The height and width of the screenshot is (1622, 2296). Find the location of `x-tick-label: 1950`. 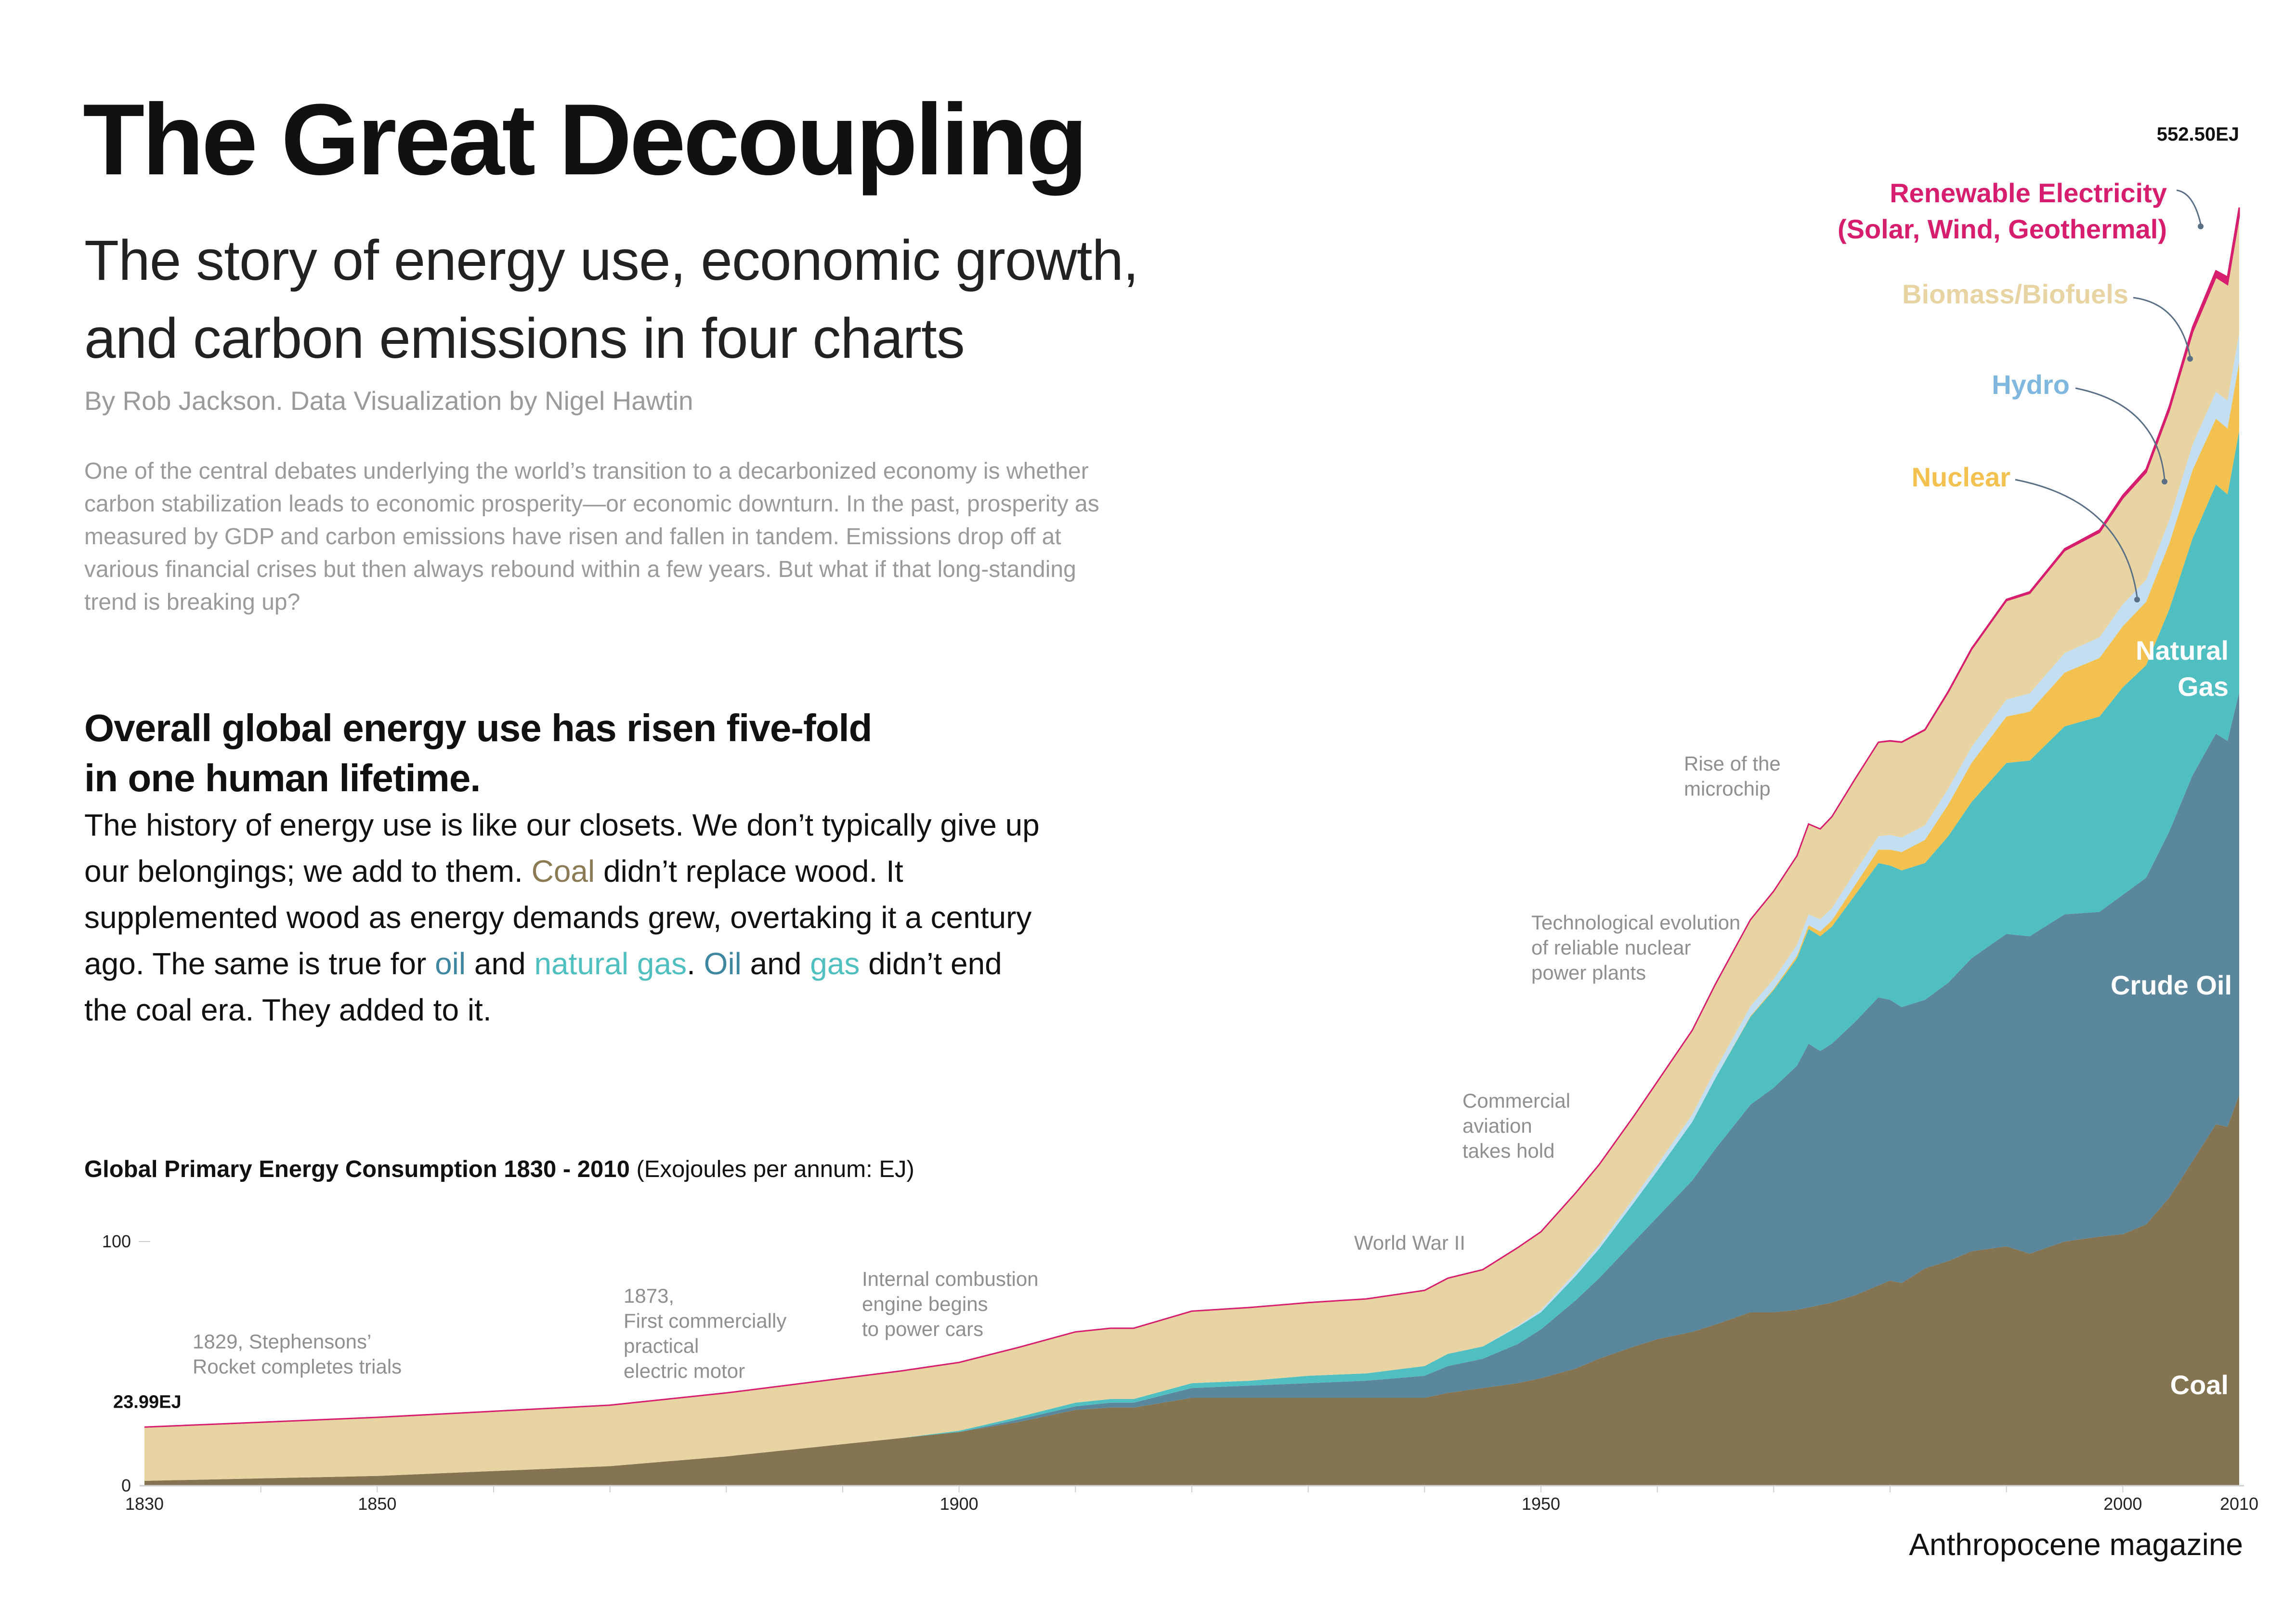

x-tick-label: 1950 is located at coordinates (1541, 1504).